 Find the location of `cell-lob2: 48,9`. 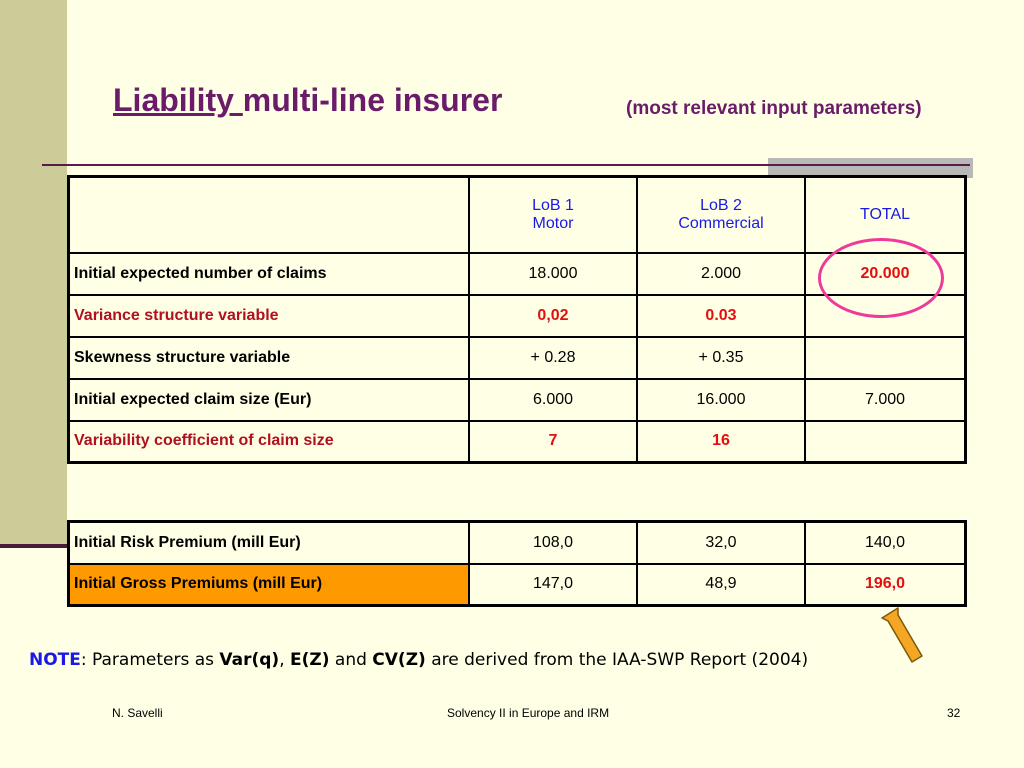

cell-lob2: 48,9 is located at coordinates (721, 584).